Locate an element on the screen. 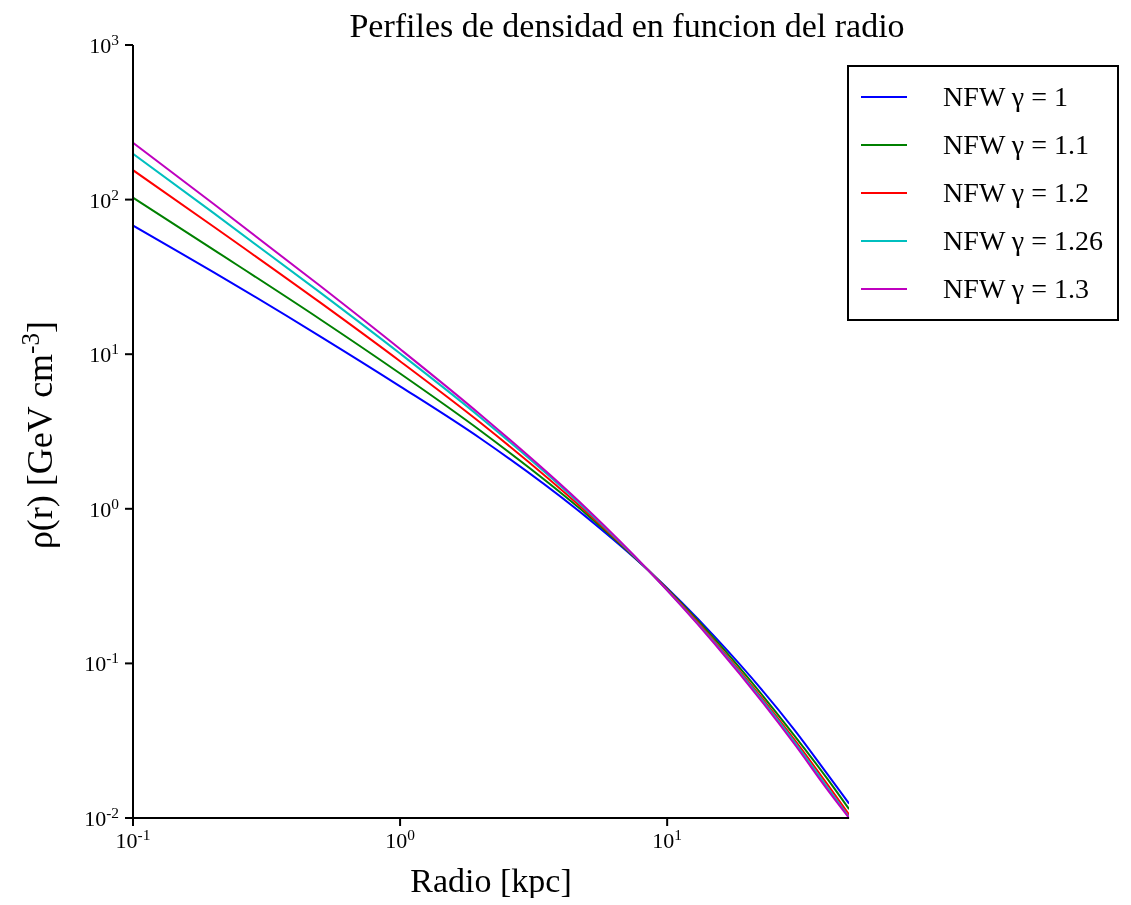  y-tick-label: 10$^{2}$ is located at coordinates (104, 199).